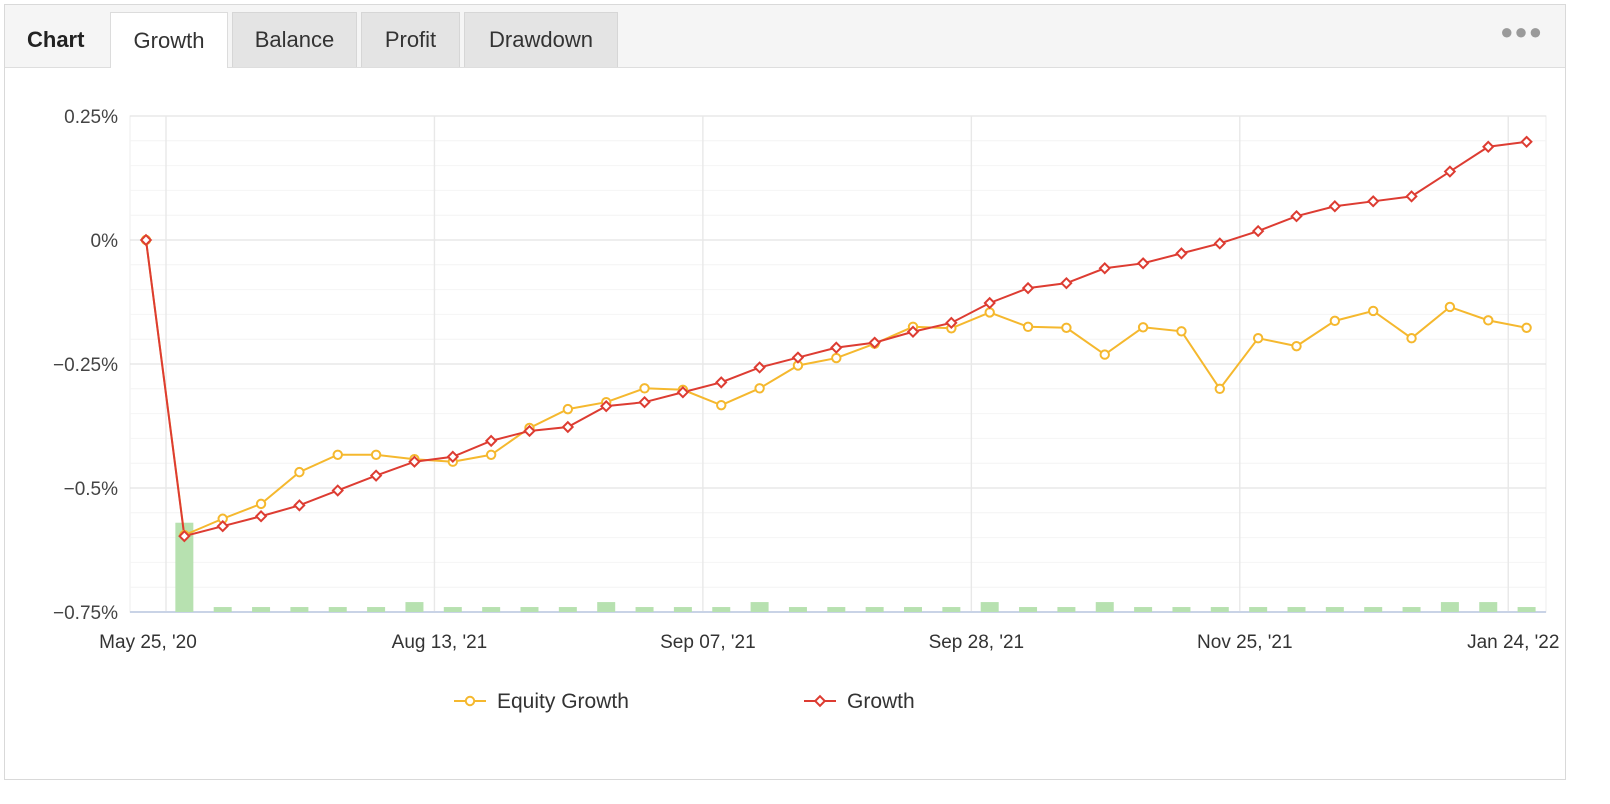 This screenshot has height=804, width=1610. What do you see at coordinates (105, 241) in the screenshot?
I see `y-tick-label: 0%` at bounding box center [105, 241].